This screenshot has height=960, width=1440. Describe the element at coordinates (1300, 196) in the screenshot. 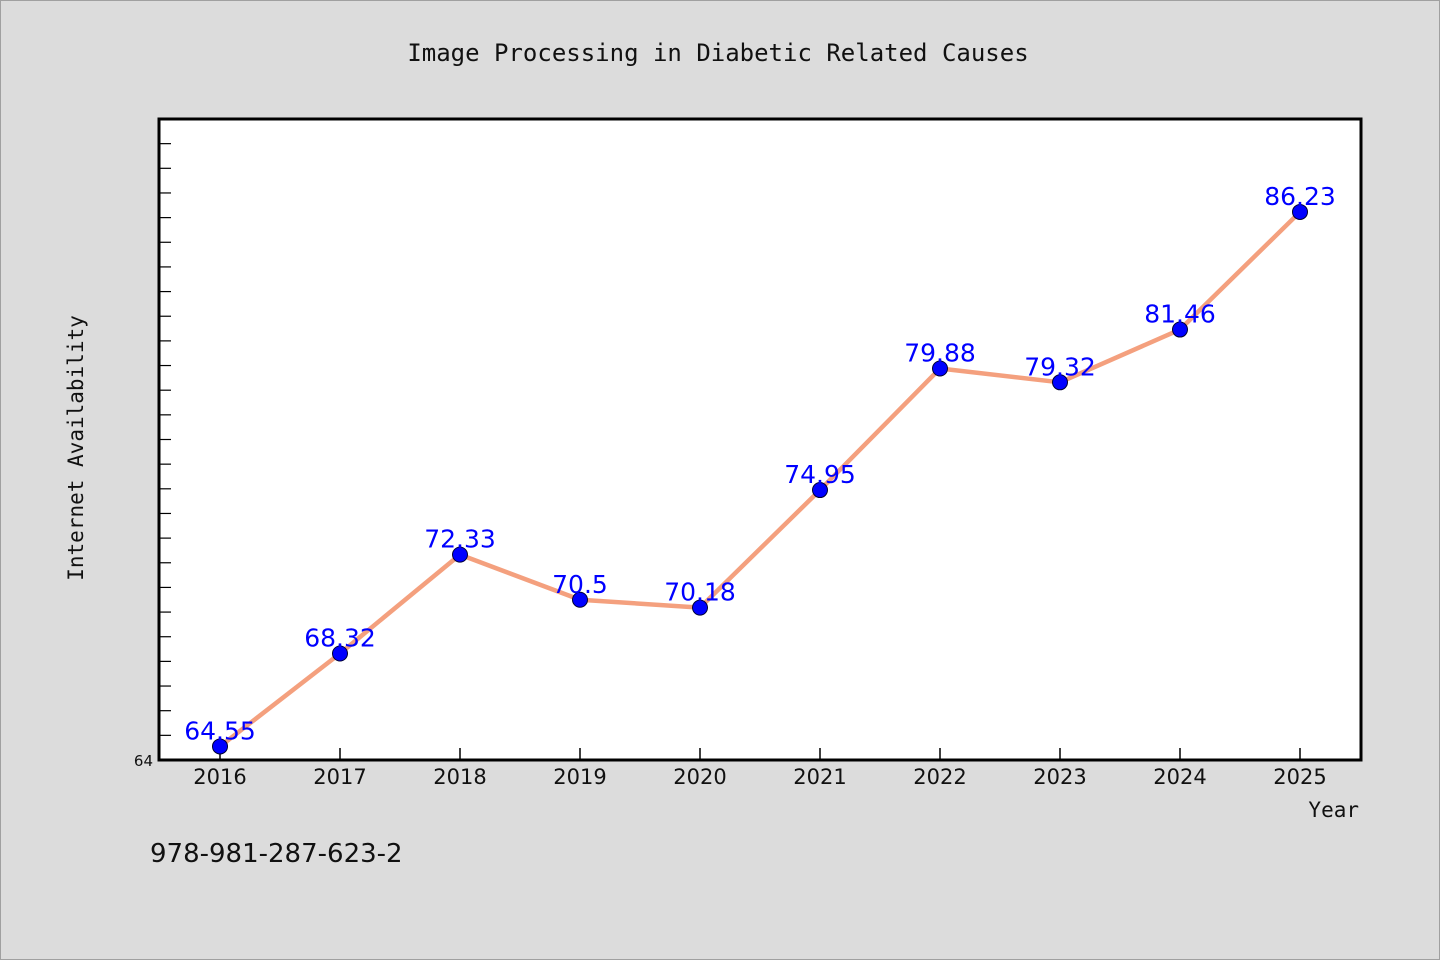

I see `data-label: 86.23` at that location.